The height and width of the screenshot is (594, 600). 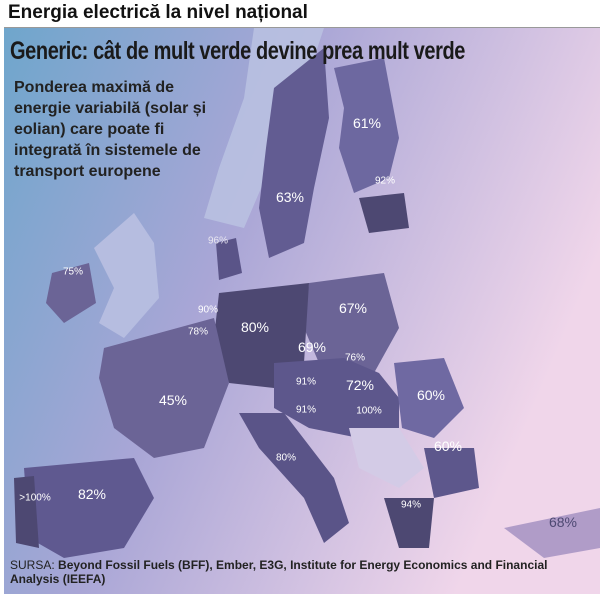 I want to click on label-ireland: 75%, so click(x=73, y=272).